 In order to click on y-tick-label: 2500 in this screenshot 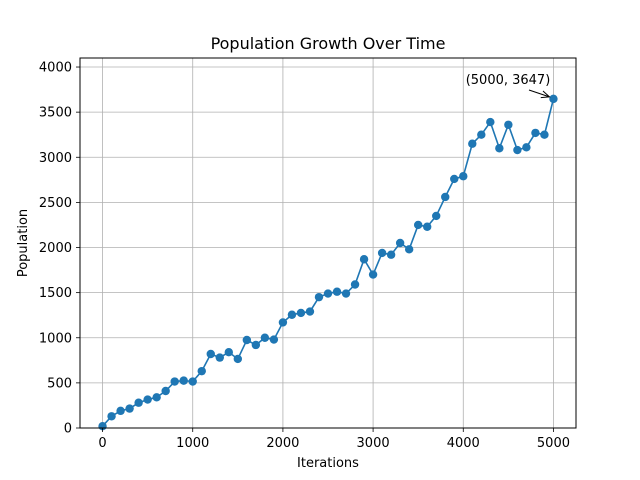, I will do `click(55, 203)`.